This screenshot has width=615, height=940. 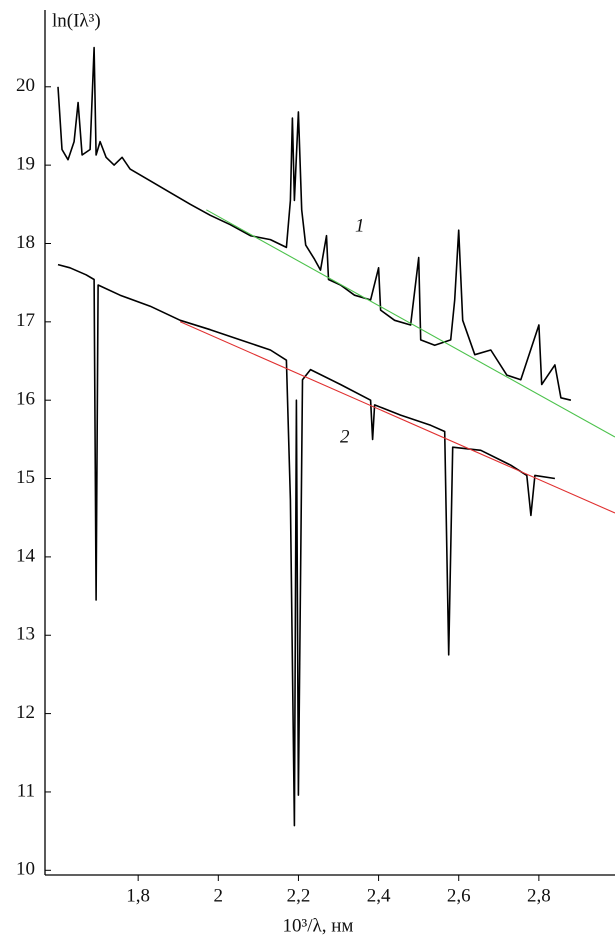 What do you see at coordinates (25, 477) in the screenshot?
I see `y-tick-label: 15` at bounding box center [25, 477].